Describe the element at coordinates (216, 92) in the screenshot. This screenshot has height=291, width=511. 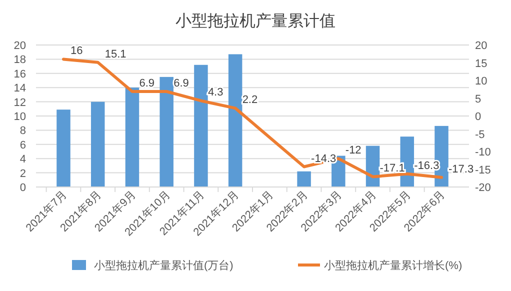
I see `data-label: 4.3` at that location.